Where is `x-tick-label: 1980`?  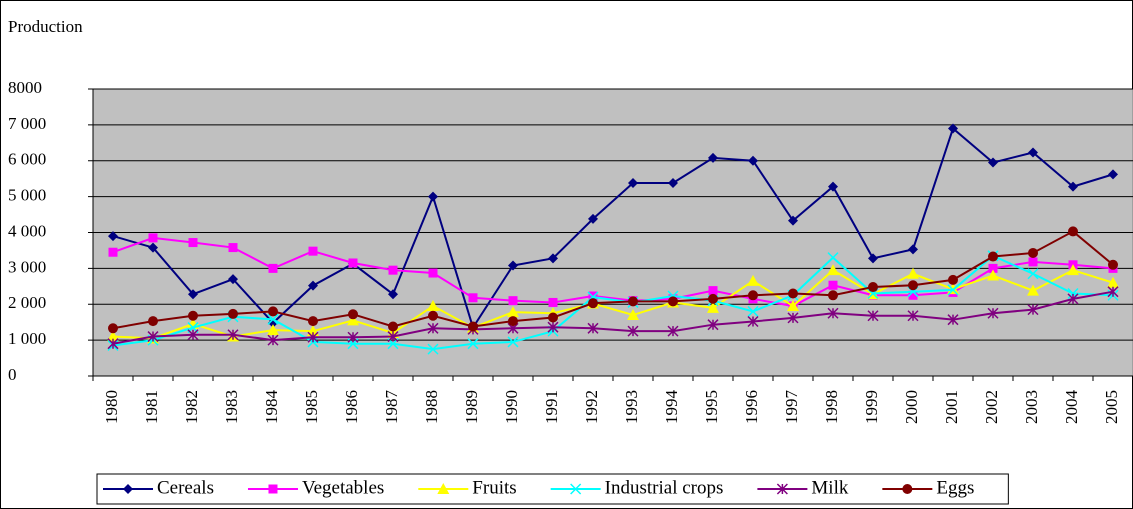 x-tick-label: 1980 is located at coordinates (111, 407).